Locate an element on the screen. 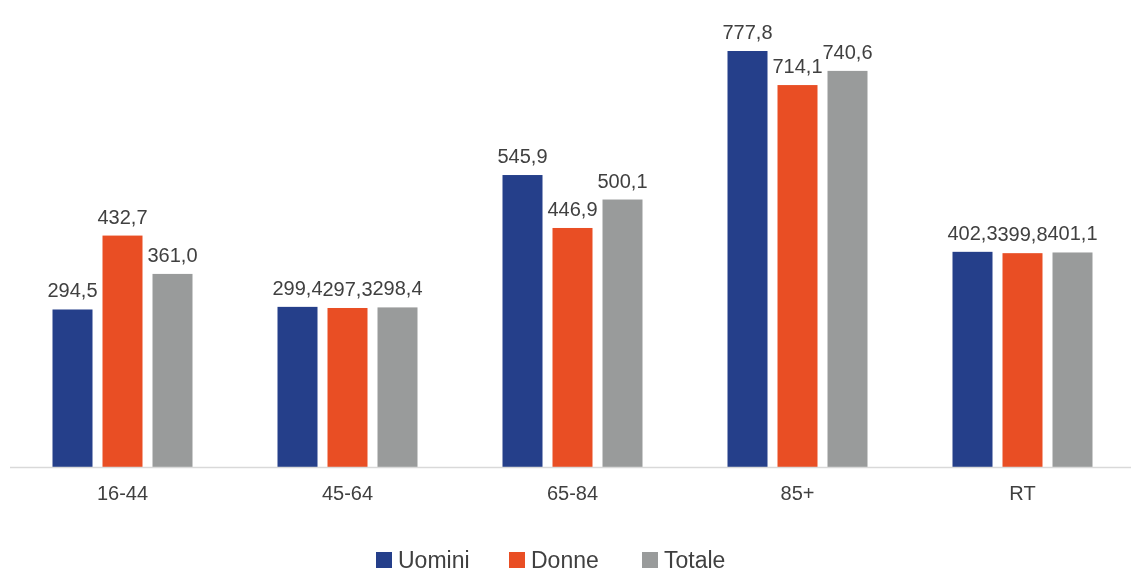 This screenshot has height=574, width=1131. data-label: 399,8 is located at coordinates (1022, 234).